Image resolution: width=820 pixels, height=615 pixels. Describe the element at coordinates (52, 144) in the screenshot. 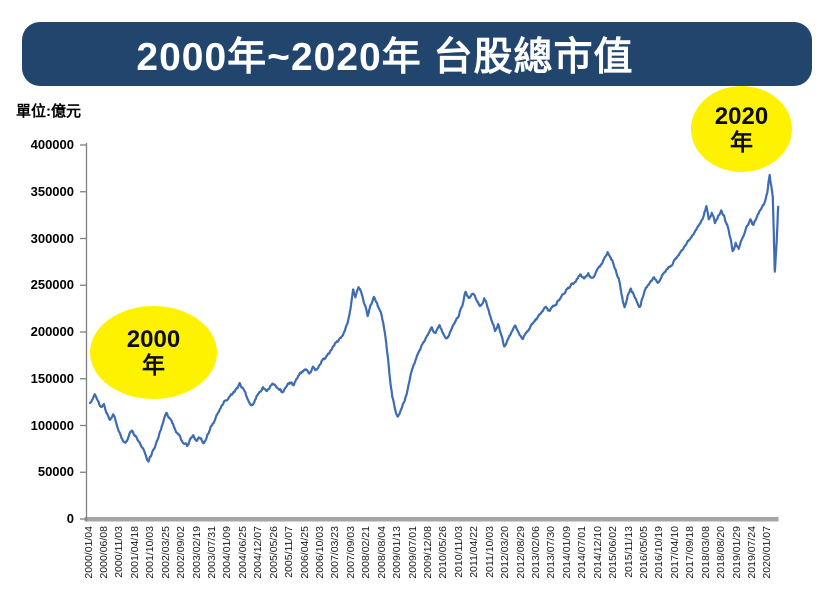

I see `y-axis-tick-label: 400000` at that location.